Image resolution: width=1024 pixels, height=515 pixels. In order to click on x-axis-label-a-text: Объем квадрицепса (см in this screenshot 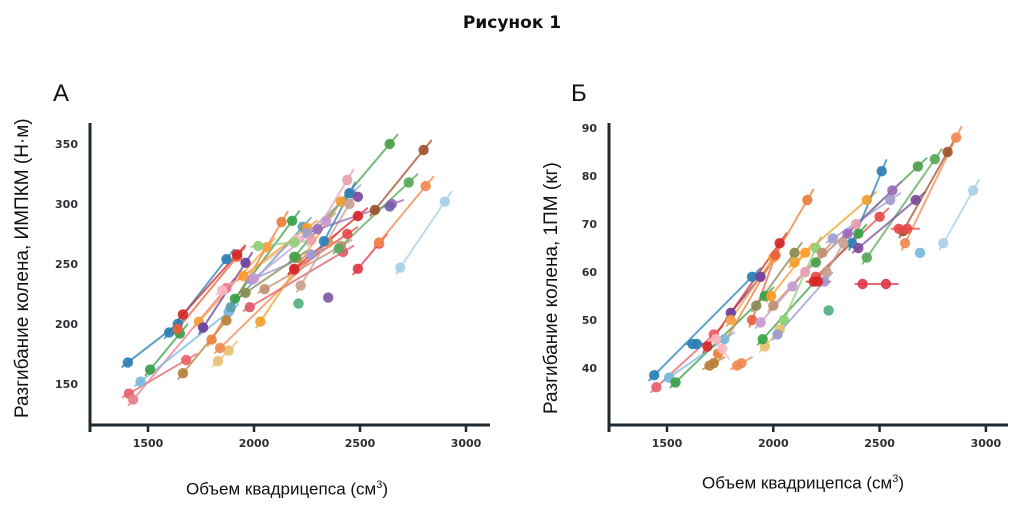, I will do `click(281, 489)`.